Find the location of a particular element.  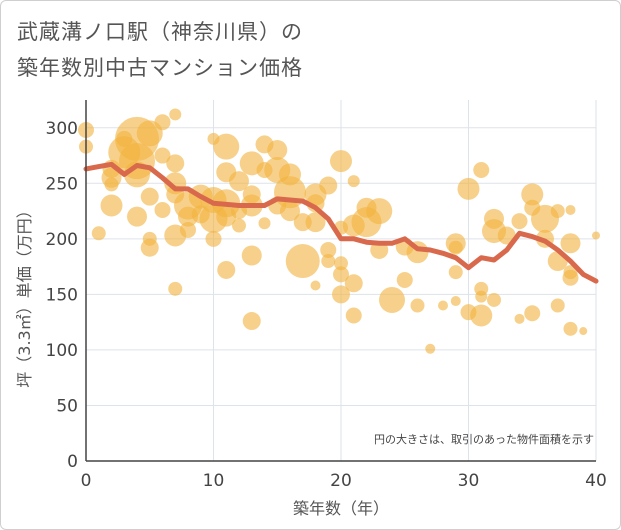

y-tick-label: 200 is located at coordinates (62, 240).